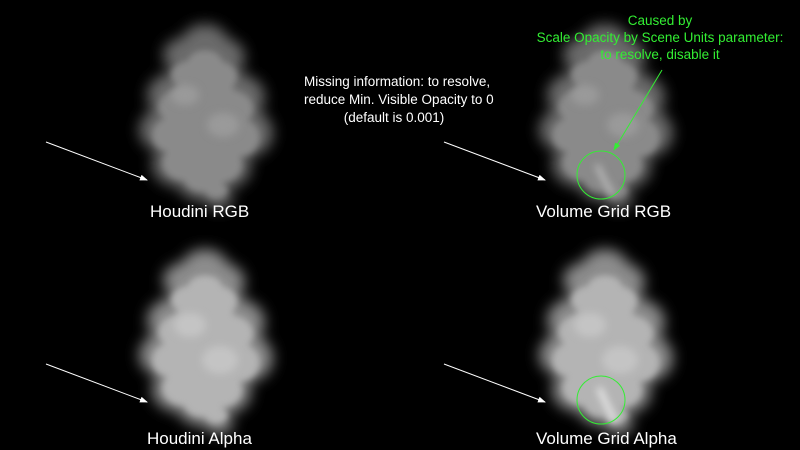 This screenshot has height=450, width=800. What do you see at coordinates (200, 211) in the screenshot?
I see `caption-houdini-rgb: Houdini RGB` at bounding box center [200, 211].